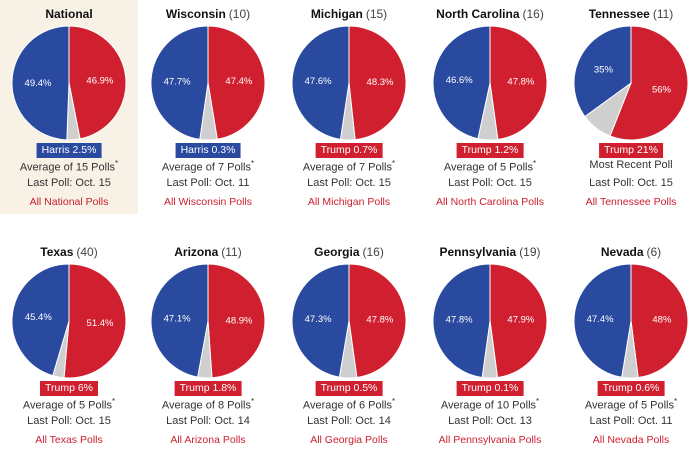  Describe the element at coordinates (631, 150) in the screenshot. I see `lead-badge: Trump 21%` at that location.